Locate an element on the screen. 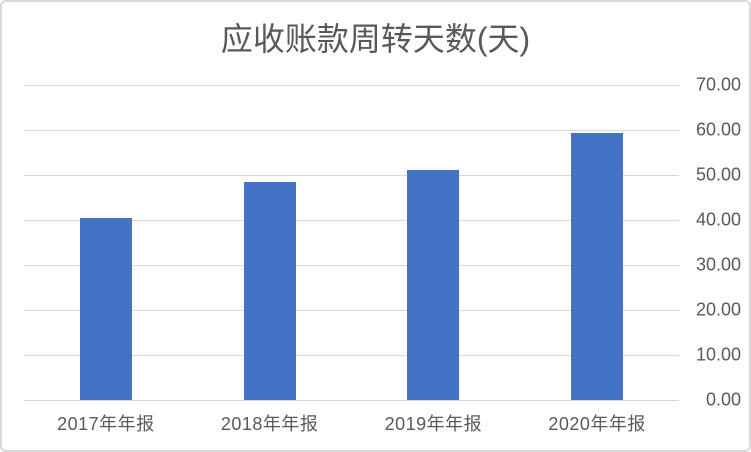 The height and width of the screenshot is (452, 751). bar-2020年年报 is located at coordinates (597, 266).